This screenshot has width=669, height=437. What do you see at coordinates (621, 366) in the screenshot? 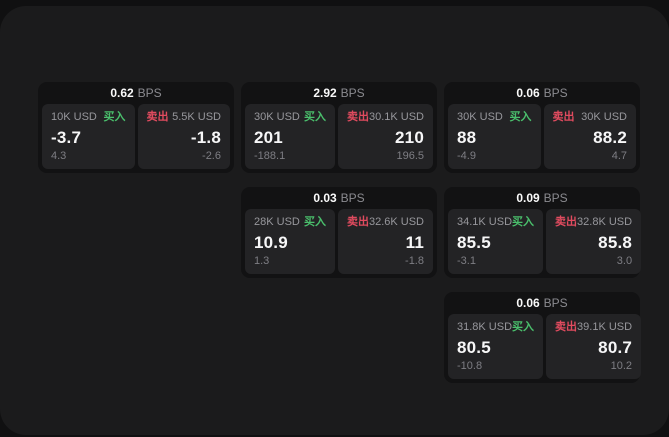
I see `sell-sub-value: 10.2` at bounding box center [621, 366].